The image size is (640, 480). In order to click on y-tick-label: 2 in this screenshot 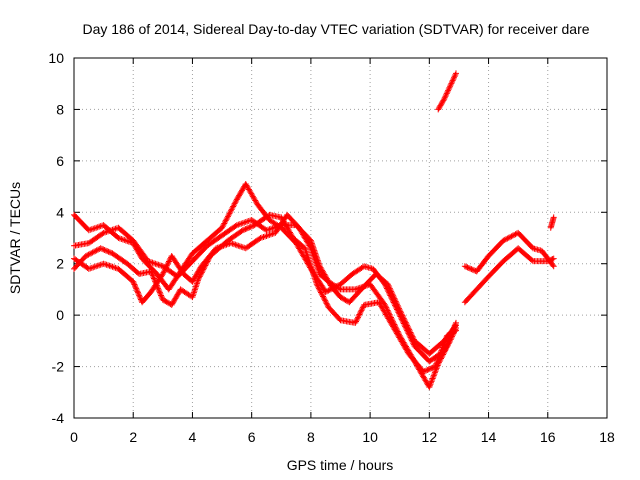, I will do `click(60, 264)`.